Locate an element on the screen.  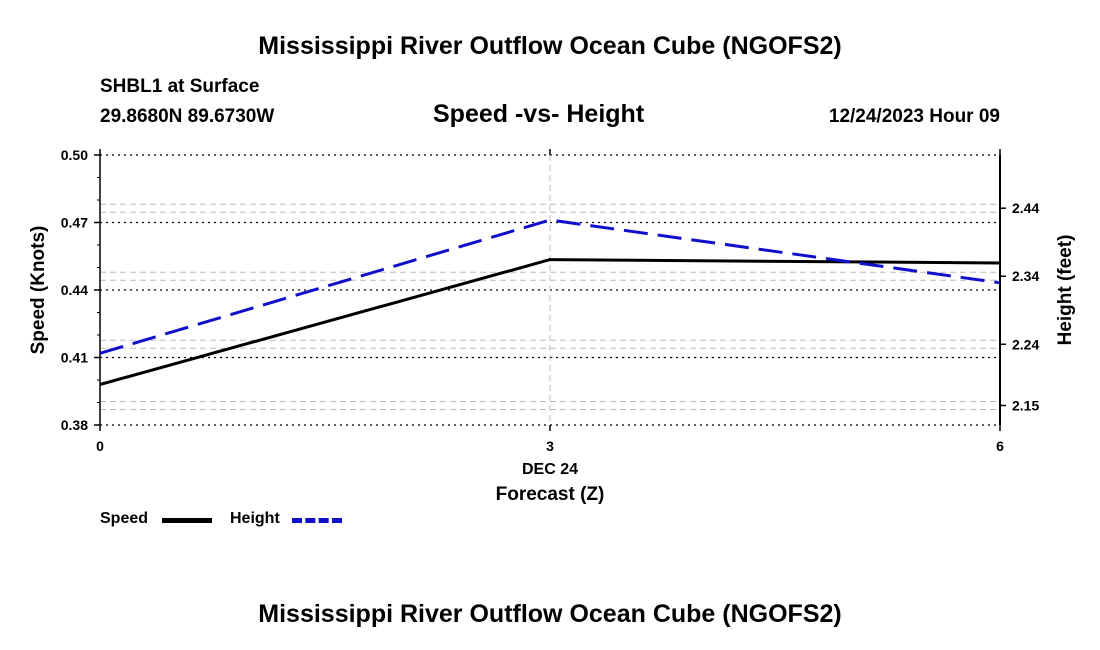
y-right-tick-label: 2.24 is located at coordinates (1025, 344).